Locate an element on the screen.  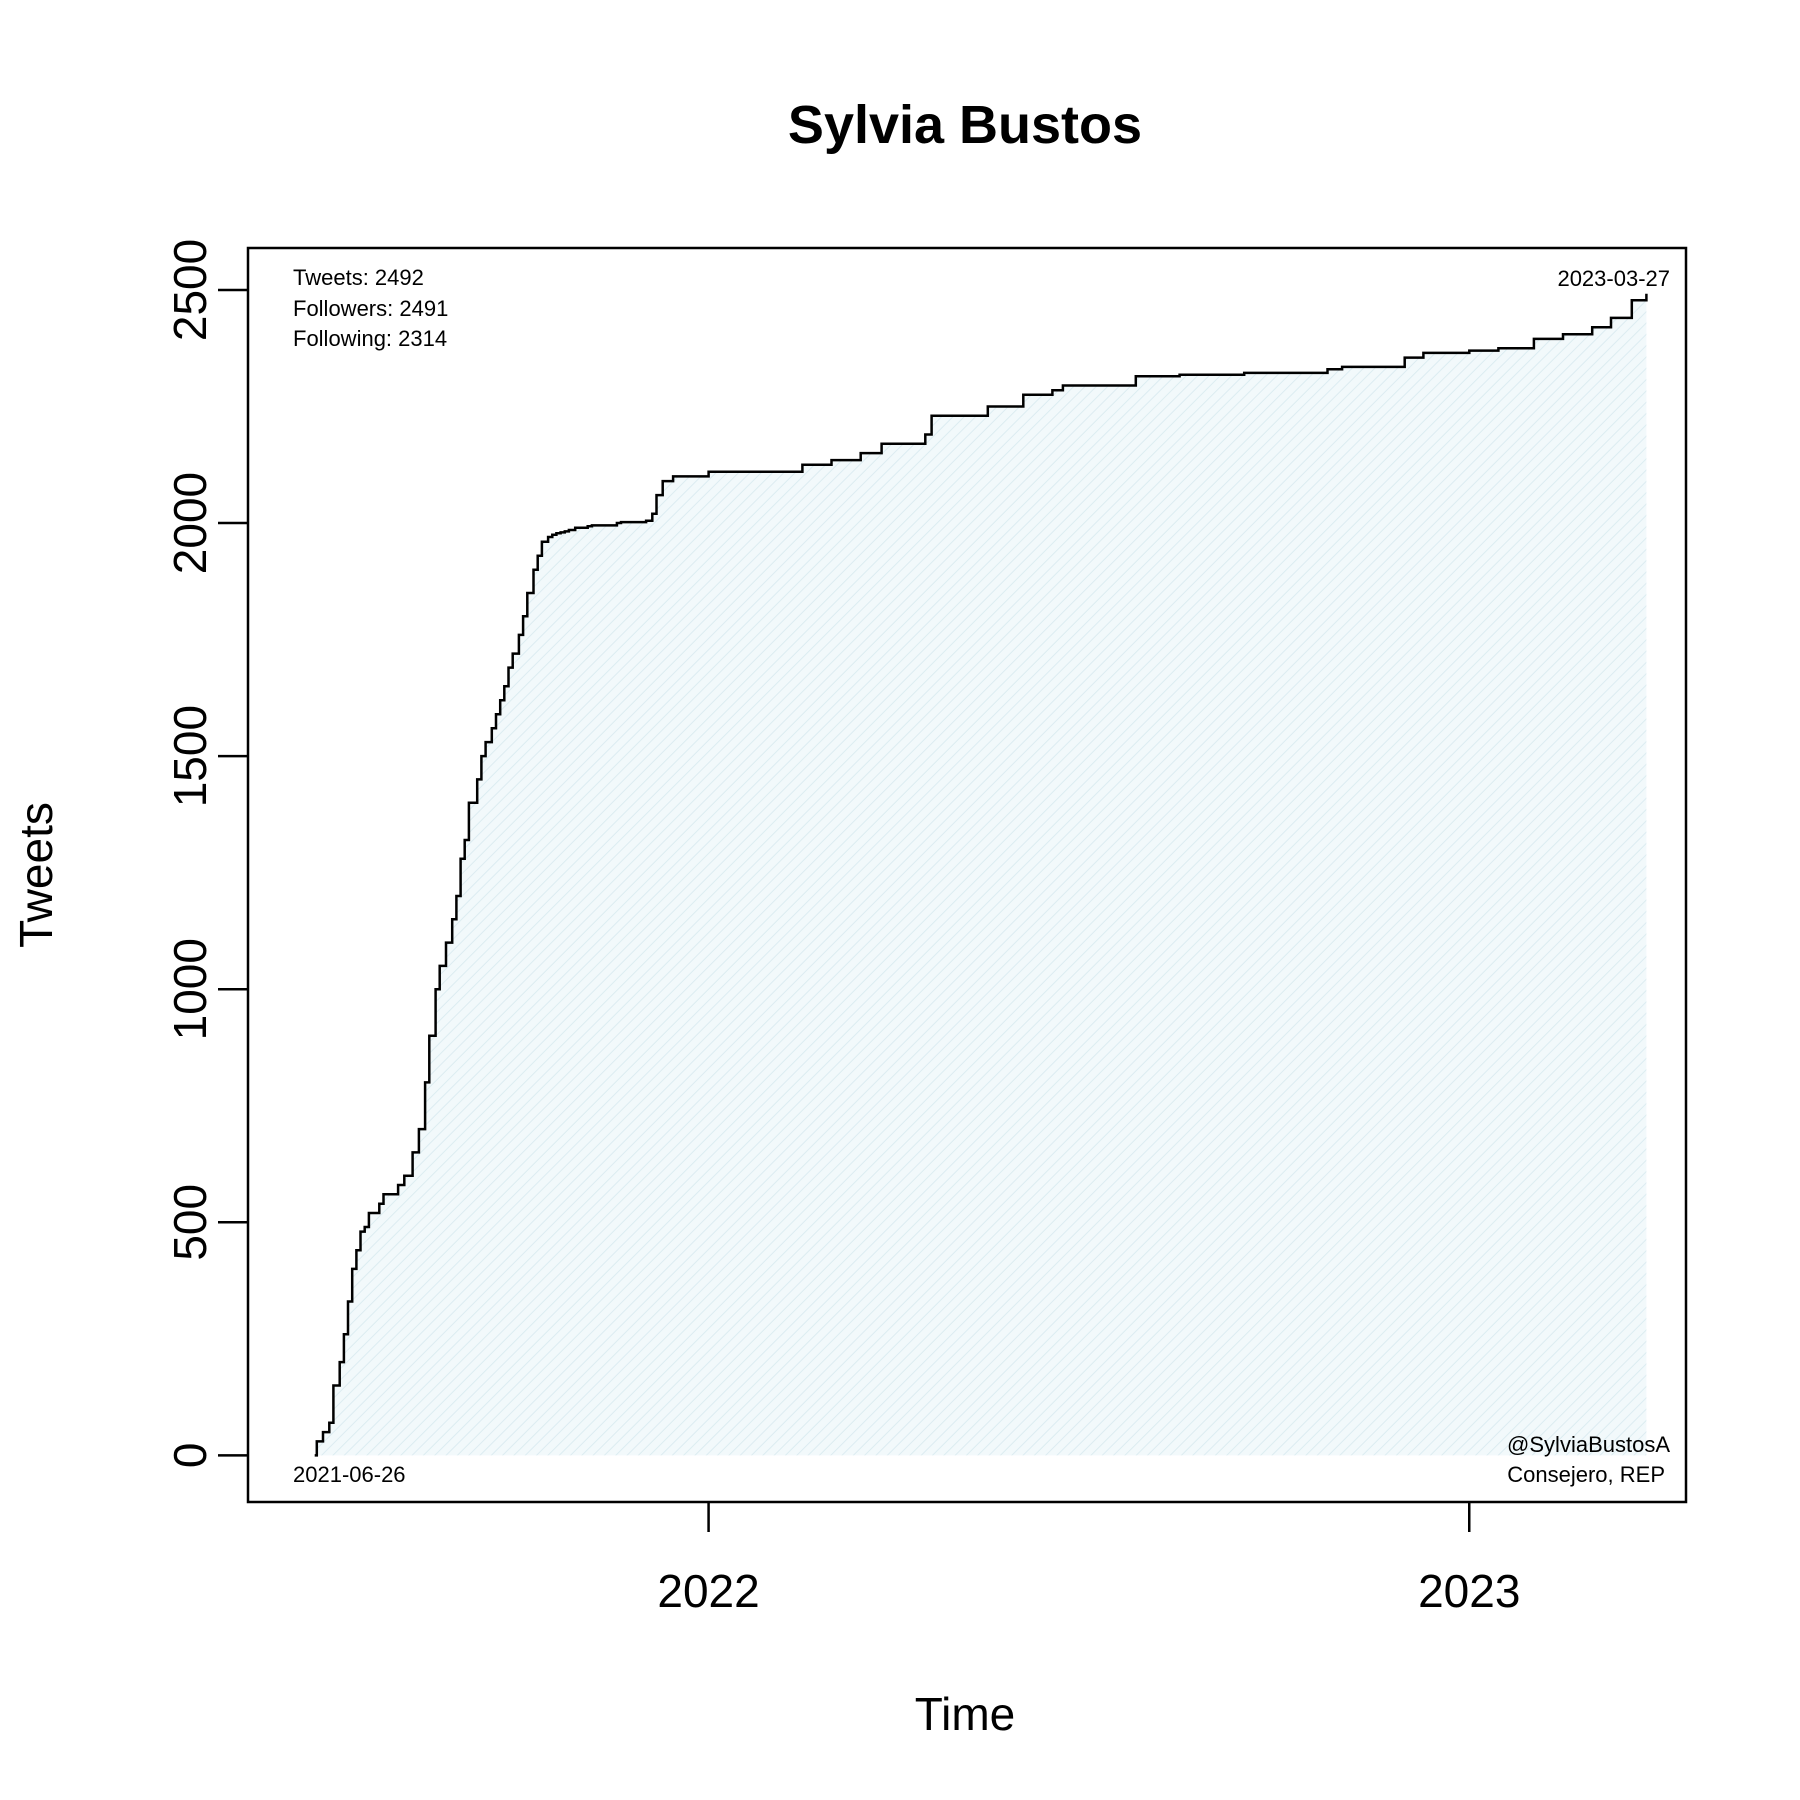
y-tick-label-2500: 2500 is located at coordinates (190, 290).